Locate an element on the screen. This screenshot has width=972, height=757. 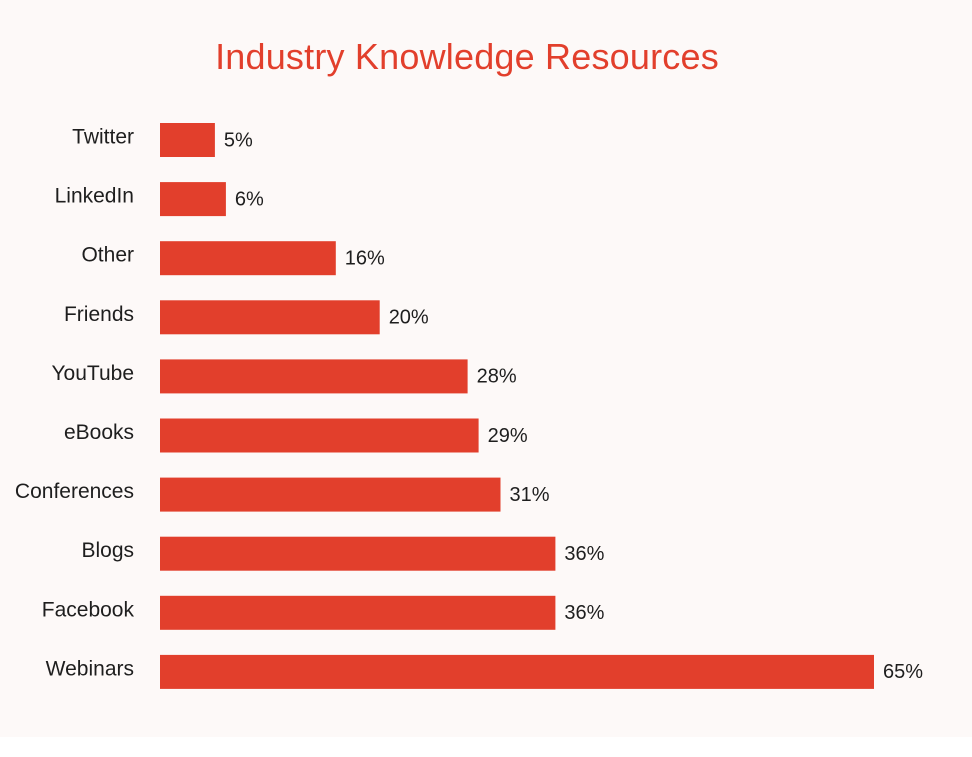
bar-youtube is located at coordinates (314, 376).